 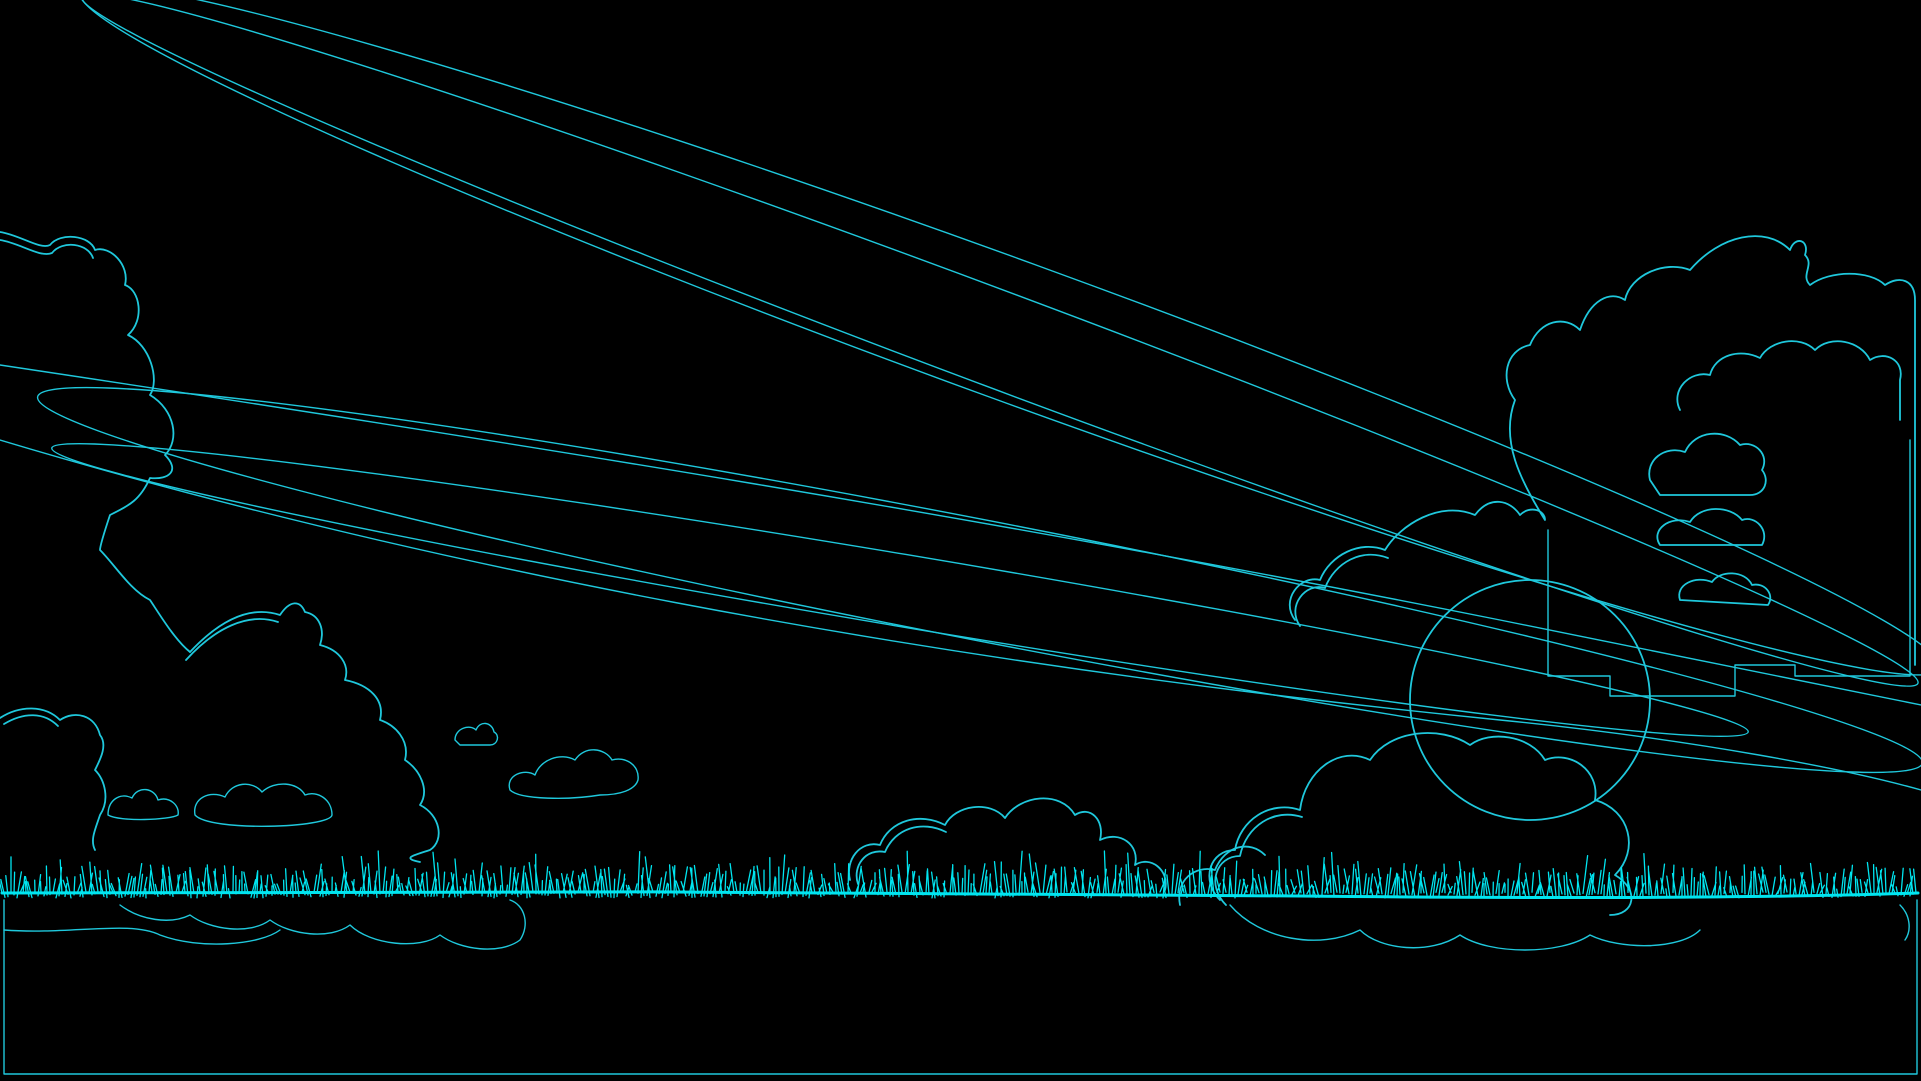 What do you see at coordinates (1710, 527) in the screenshot?
I see `cloud-right-puff-b` at bounding box center [1710, 527].